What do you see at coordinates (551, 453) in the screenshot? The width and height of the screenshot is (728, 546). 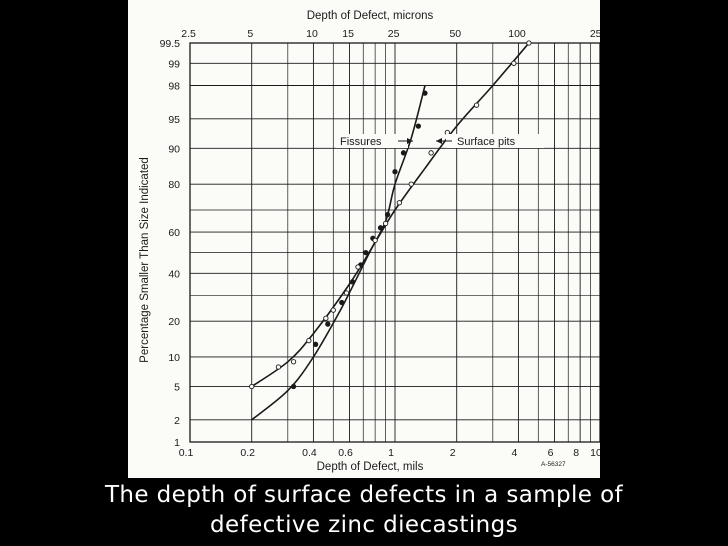 I see `x-tick-label: 6` at bounding box center [551, 453].